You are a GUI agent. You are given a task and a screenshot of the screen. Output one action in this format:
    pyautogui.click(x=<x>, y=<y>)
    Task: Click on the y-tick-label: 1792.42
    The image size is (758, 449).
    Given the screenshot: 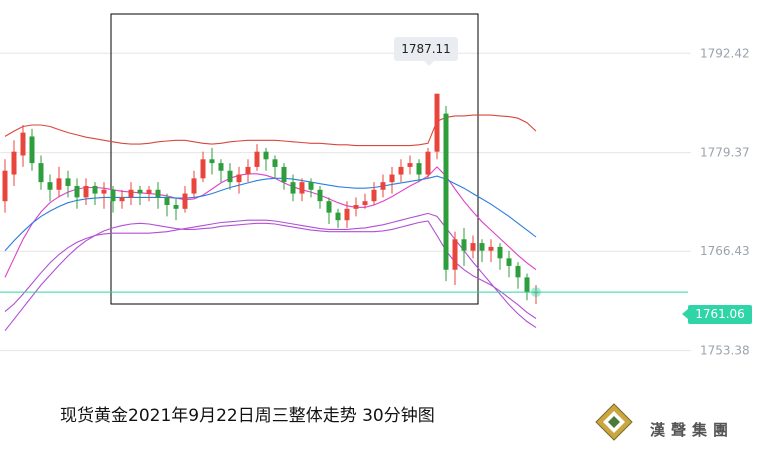 What is the action you would take?
    pyautogui.click(x=725, y=53)
    